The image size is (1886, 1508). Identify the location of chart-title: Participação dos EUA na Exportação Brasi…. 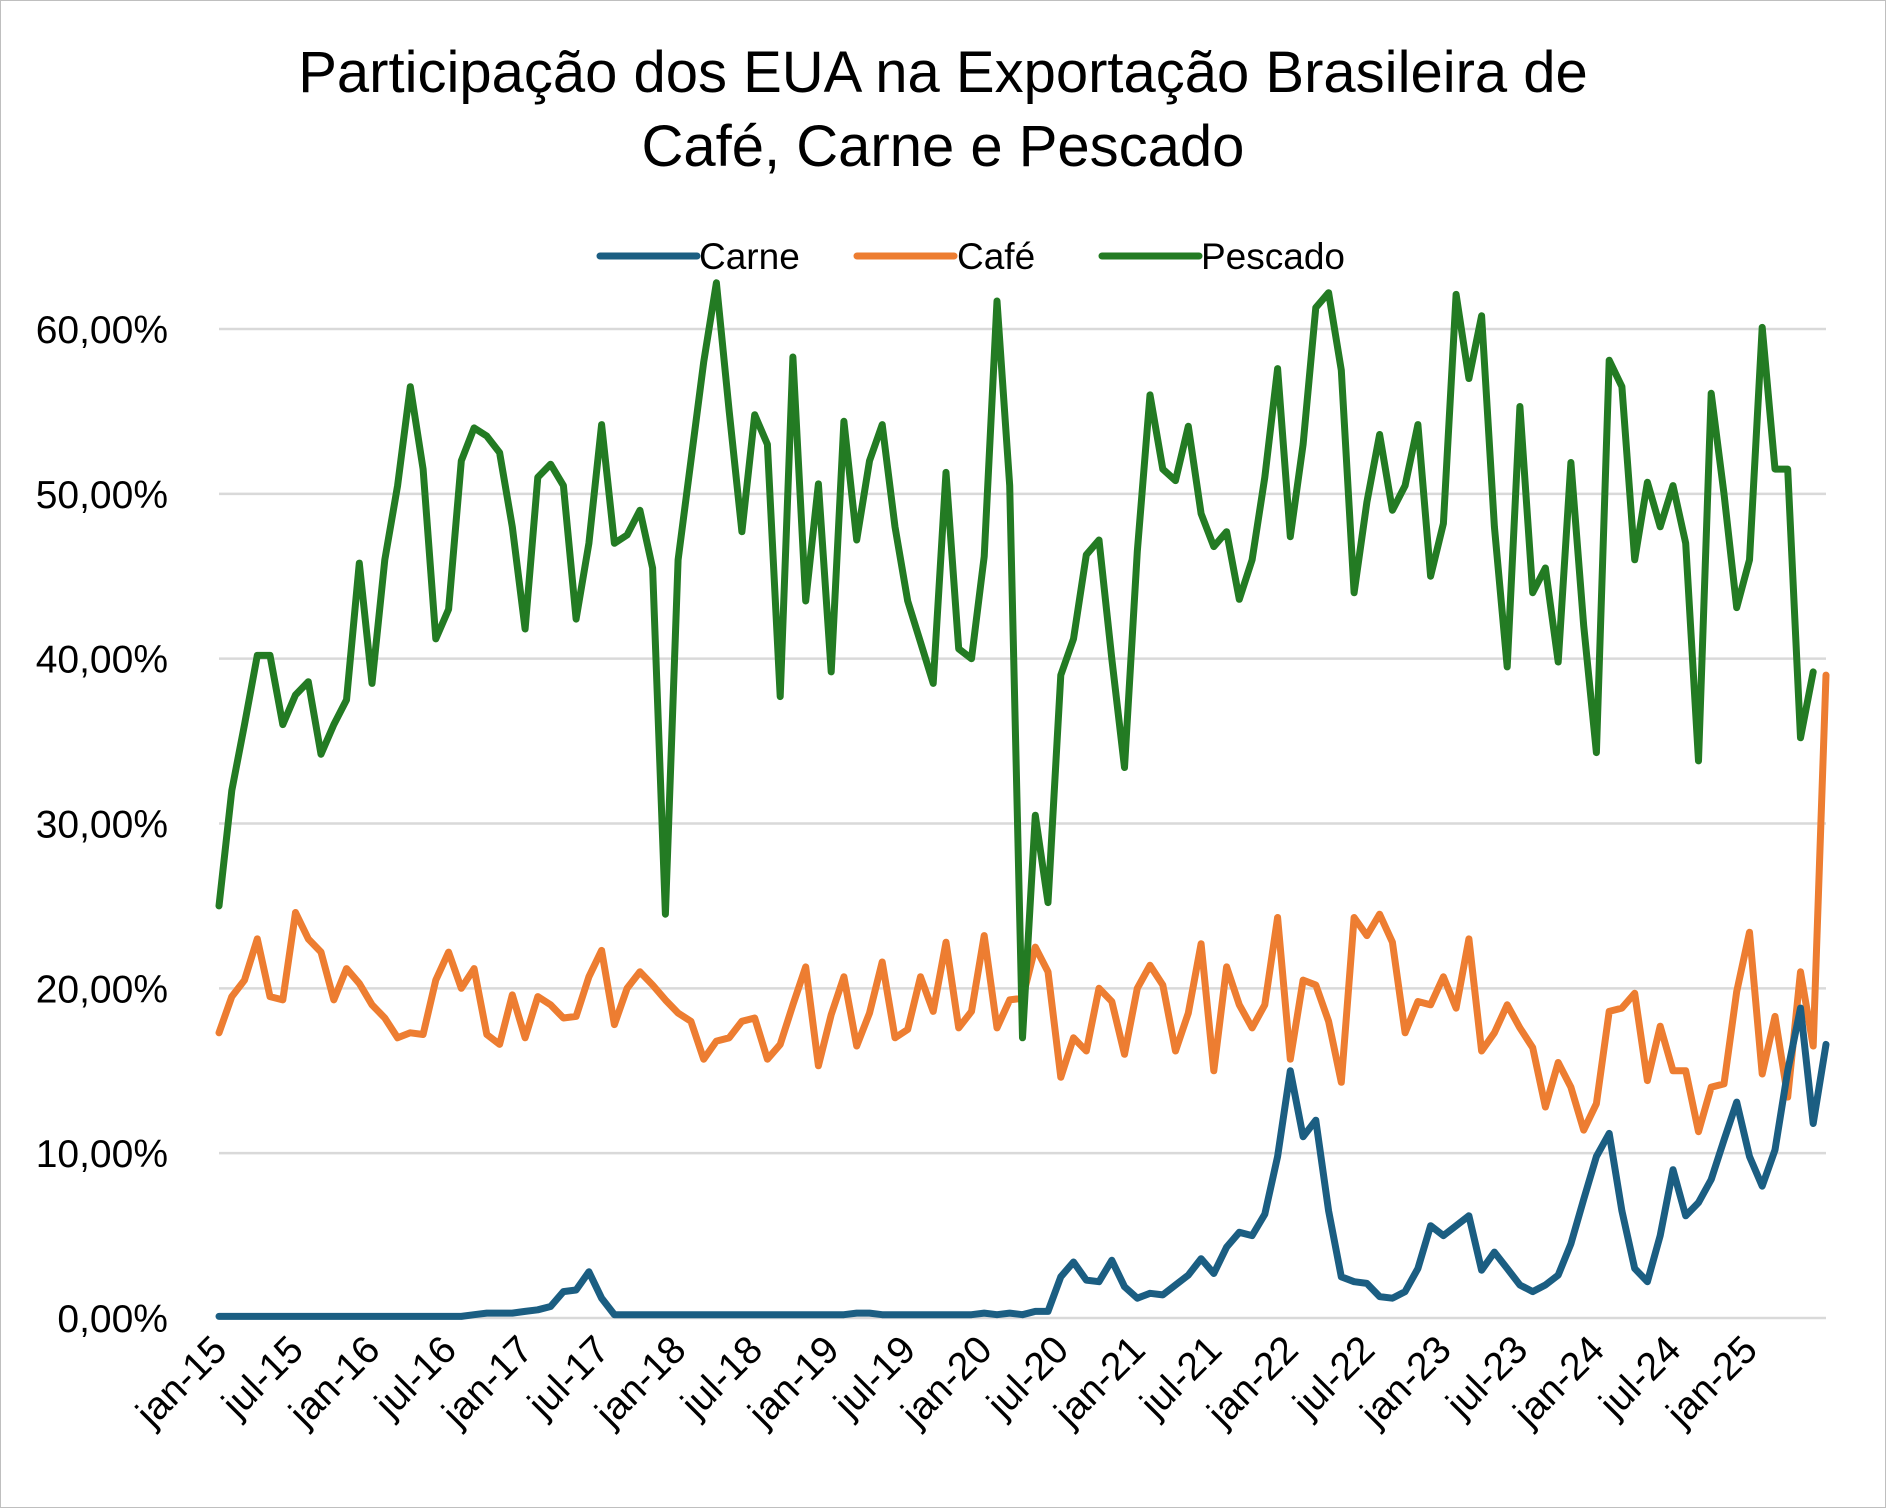
(943, 110).